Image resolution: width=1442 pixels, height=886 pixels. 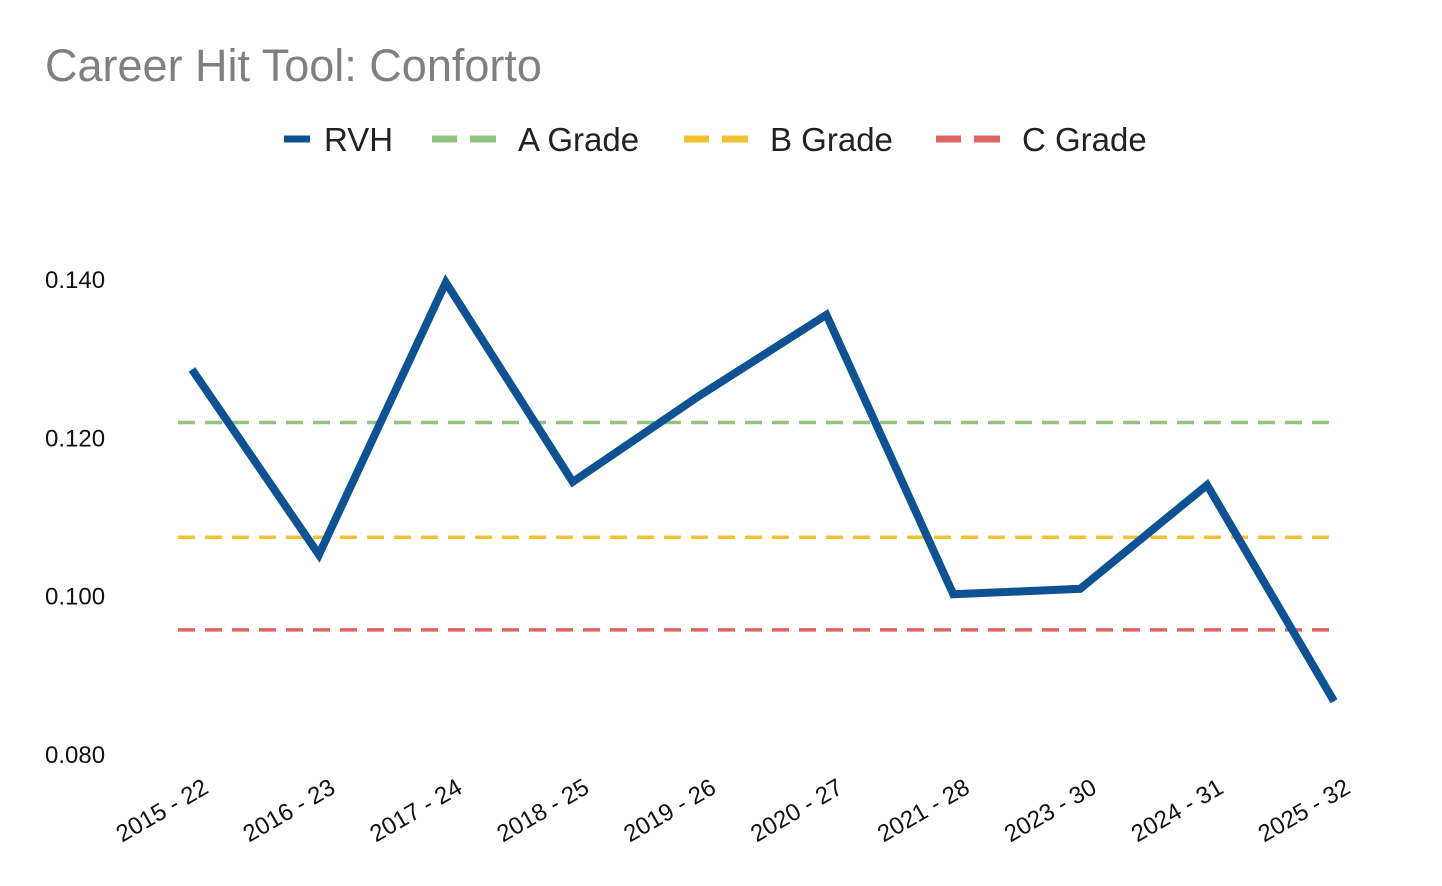 I want to click on x-tick-label: 2025 - 32, so click(x=1304, y=811).